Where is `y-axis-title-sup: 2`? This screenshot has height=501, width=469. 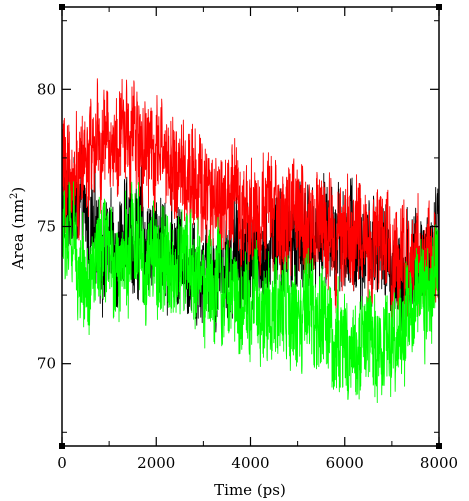 y-axis-title-sup: 2 is located at coordinates (14, 196).